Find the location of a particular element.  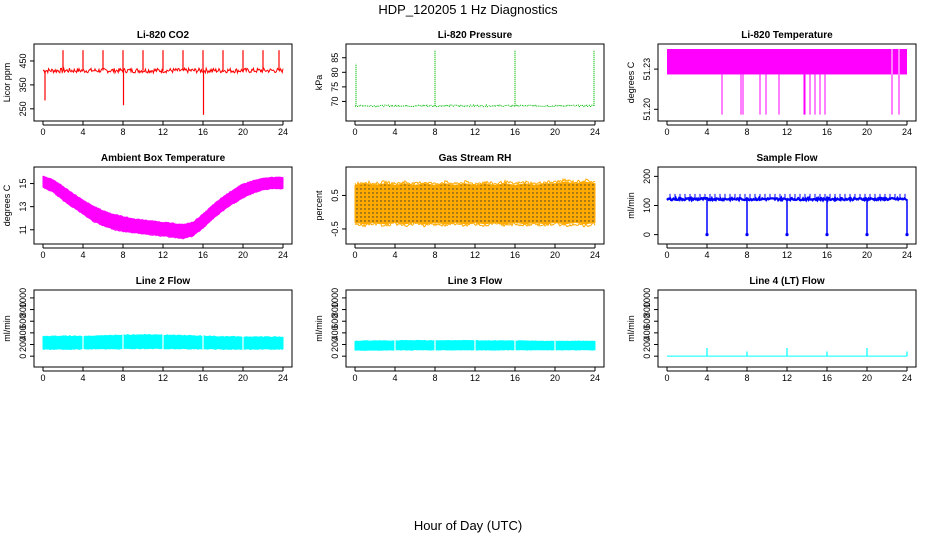

y-tick-label: 100 is located at coordinates (647, 205).